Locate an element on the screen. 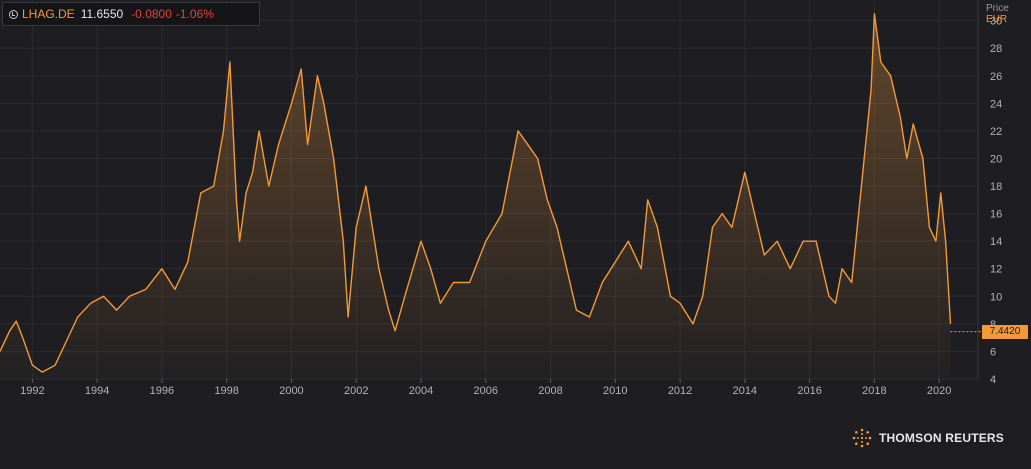 The width and height of the screenshot is (1031, 469). x-tick-label: 2010 is located at coordinates (615, 391).